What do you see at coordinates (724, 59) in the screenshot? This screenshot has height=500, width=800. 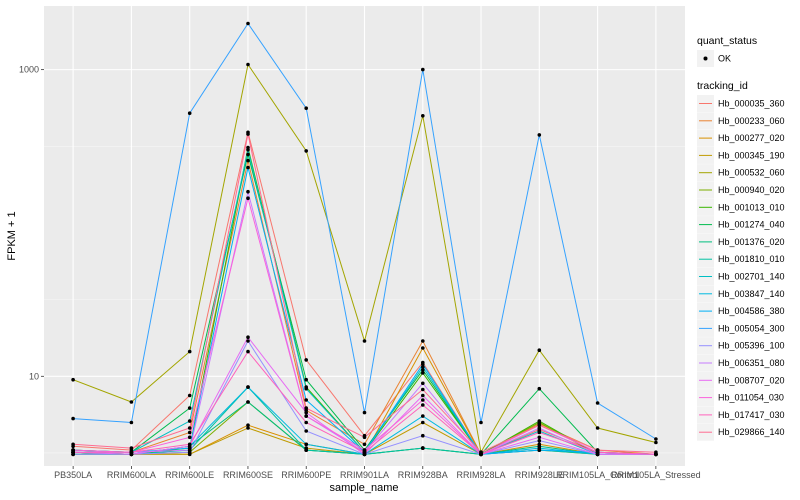 I see `legend-ok-label: OK` at bounding box center [724, 59].